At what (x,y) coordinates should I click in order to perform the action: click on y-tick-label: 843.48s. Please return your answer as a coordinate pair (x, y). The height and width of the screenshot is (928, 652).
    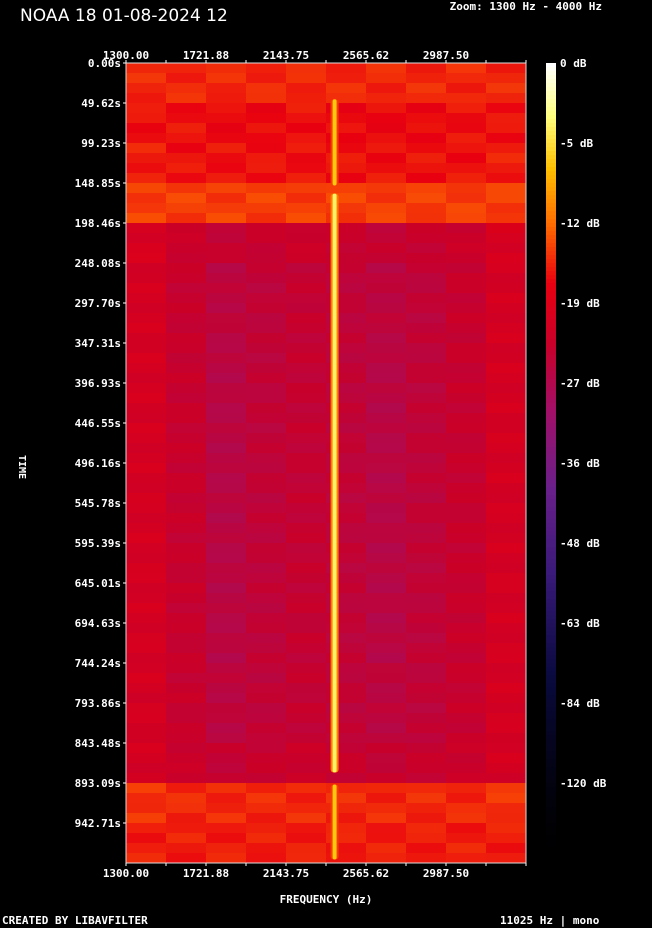
    Looking at the image, I should click on (98, 743).